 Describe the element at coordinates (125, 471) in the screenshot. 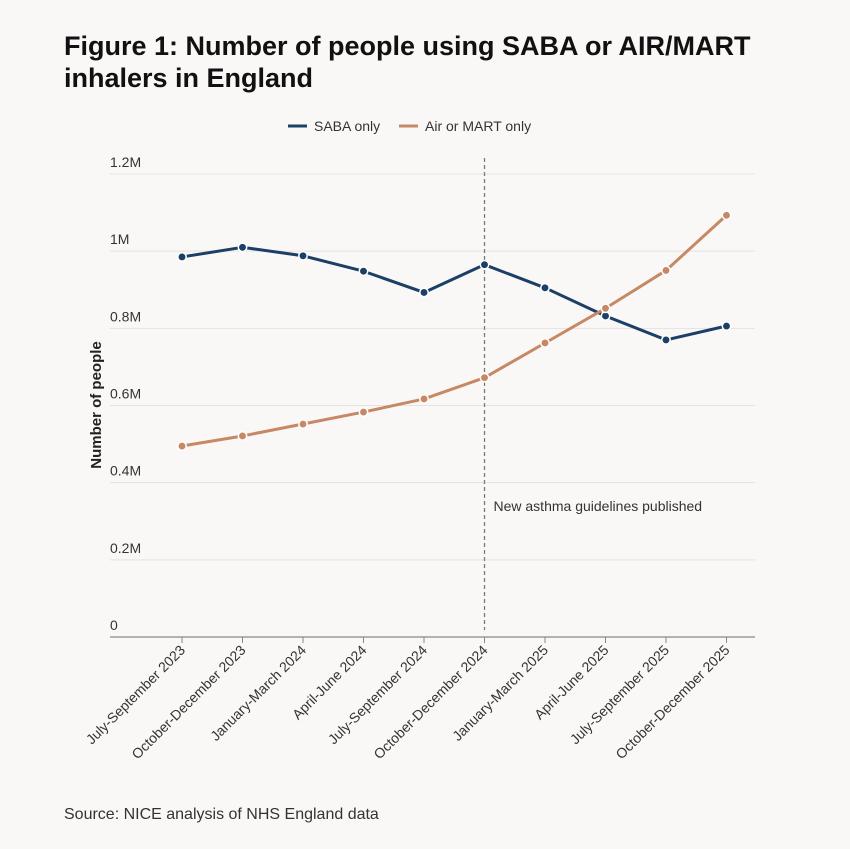

I see `y-tick-label: 0.4M` at that location.